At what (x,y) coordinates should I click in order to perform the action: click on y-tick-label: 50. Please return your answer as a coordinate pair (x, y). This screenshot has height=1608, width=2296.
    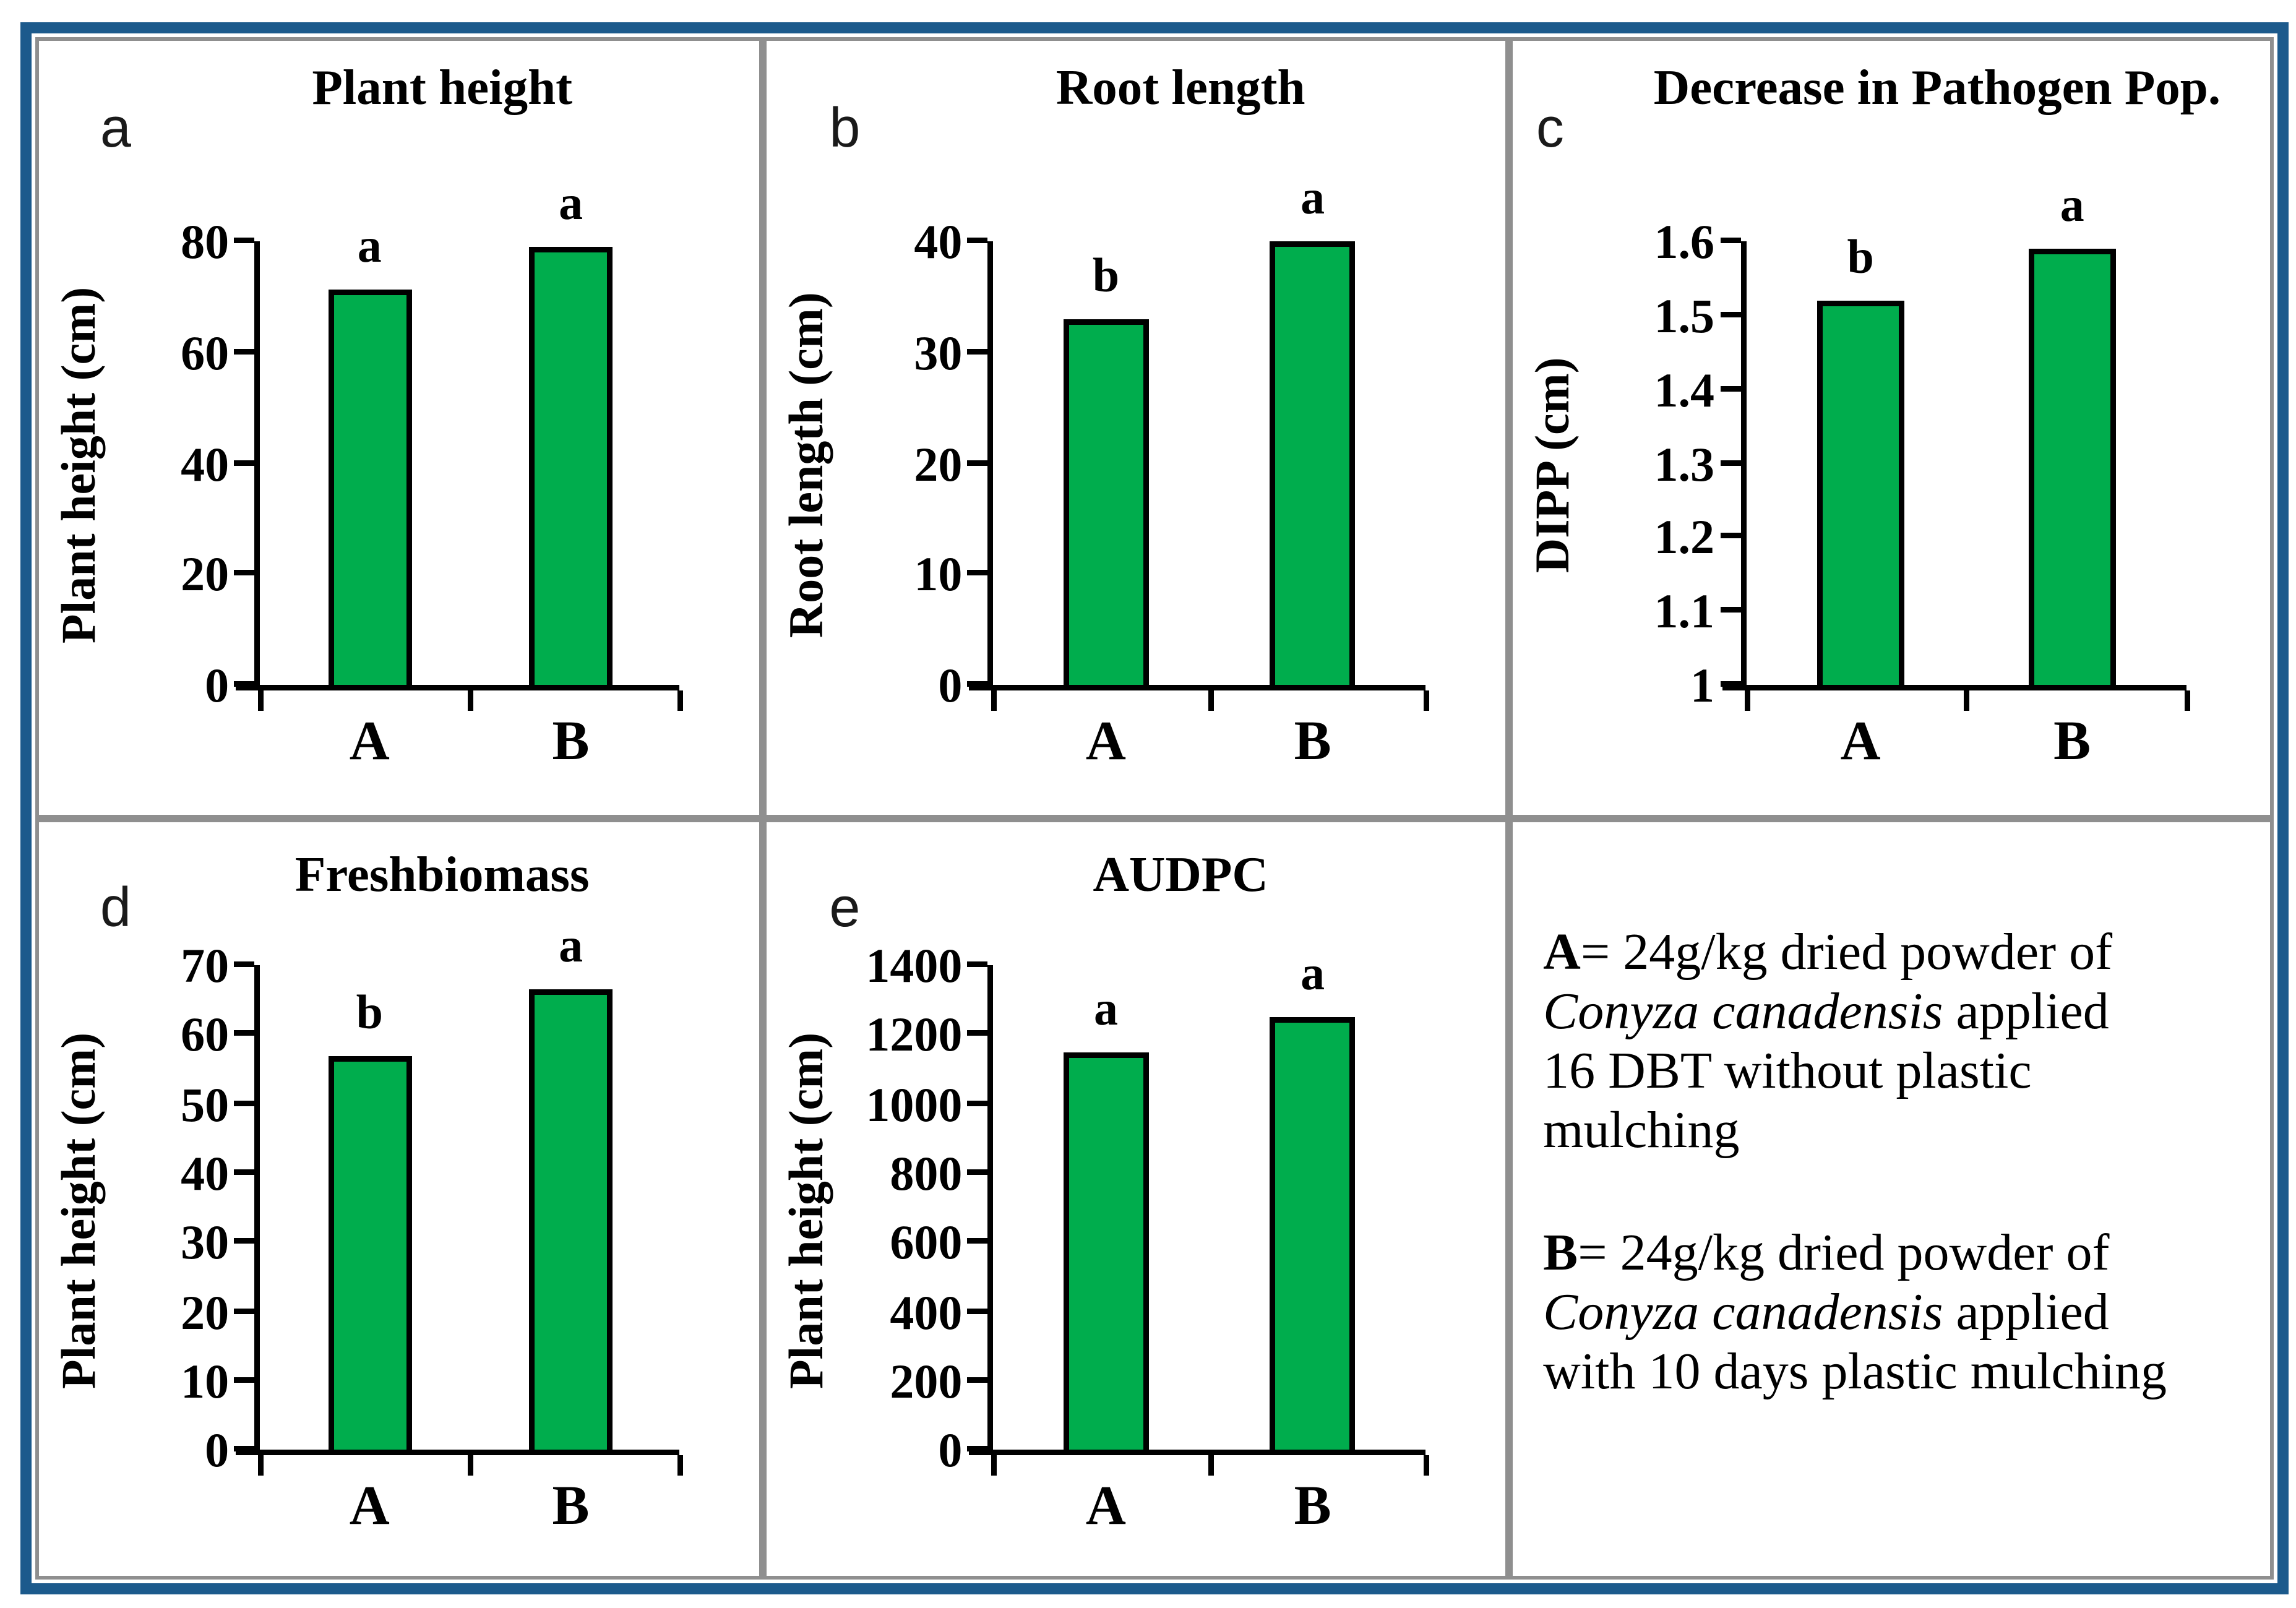
    Looking at the image, I should click on (206, 1104).